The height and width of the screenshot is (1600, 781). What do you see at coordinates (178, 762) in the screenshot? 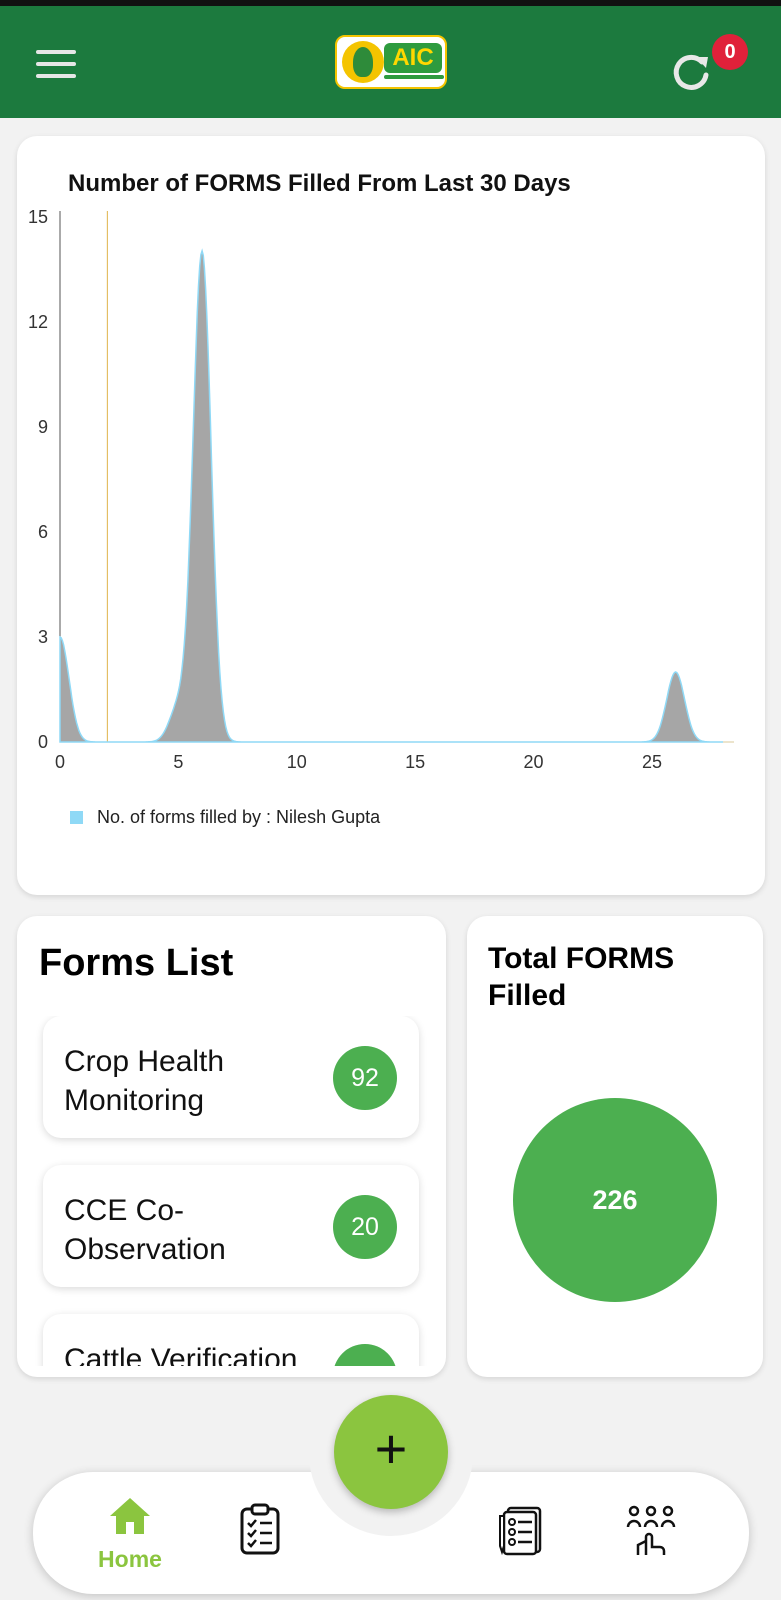
I see `x-tick-label: 5` at bounding box center [178, 762].